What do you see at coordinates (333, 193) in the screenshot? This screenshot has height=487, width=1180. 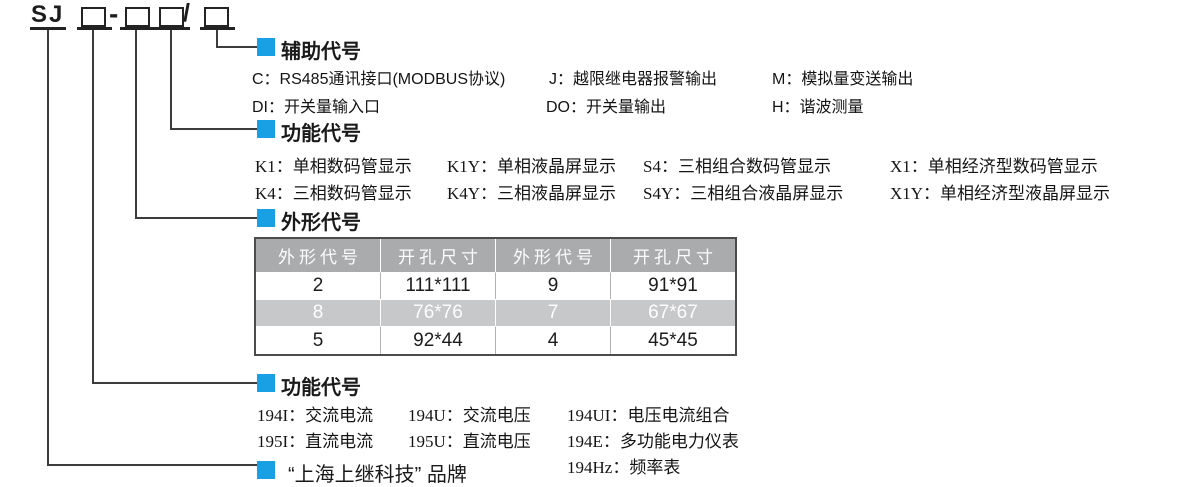 I see `display-code-item: K4：三相数码管显示` at bounding box center [333, 193].